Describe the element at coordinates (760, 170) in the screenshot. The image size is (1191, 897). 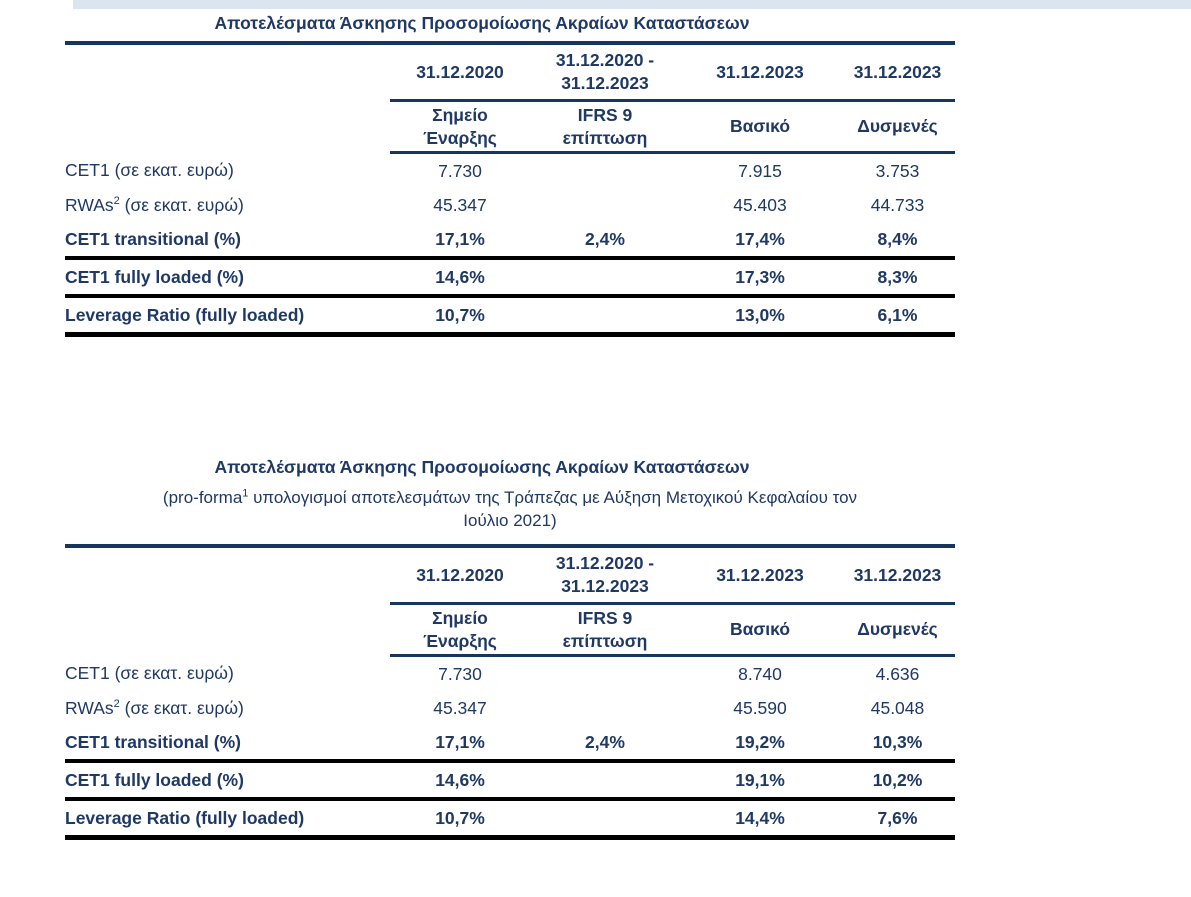
I see `cell-value: 7.915` at that location.